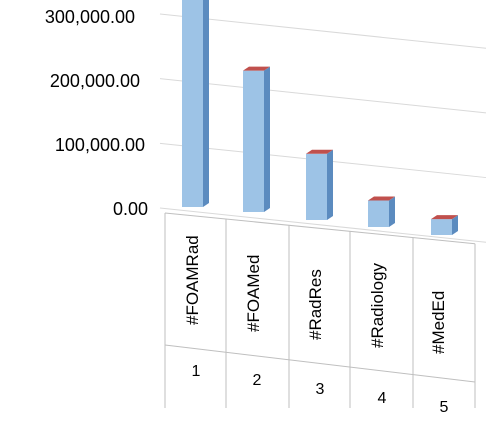  Describe the element at coordinates (95, 81) in the screenshot. I see `y-tick-label: 200,000.00` at that location.